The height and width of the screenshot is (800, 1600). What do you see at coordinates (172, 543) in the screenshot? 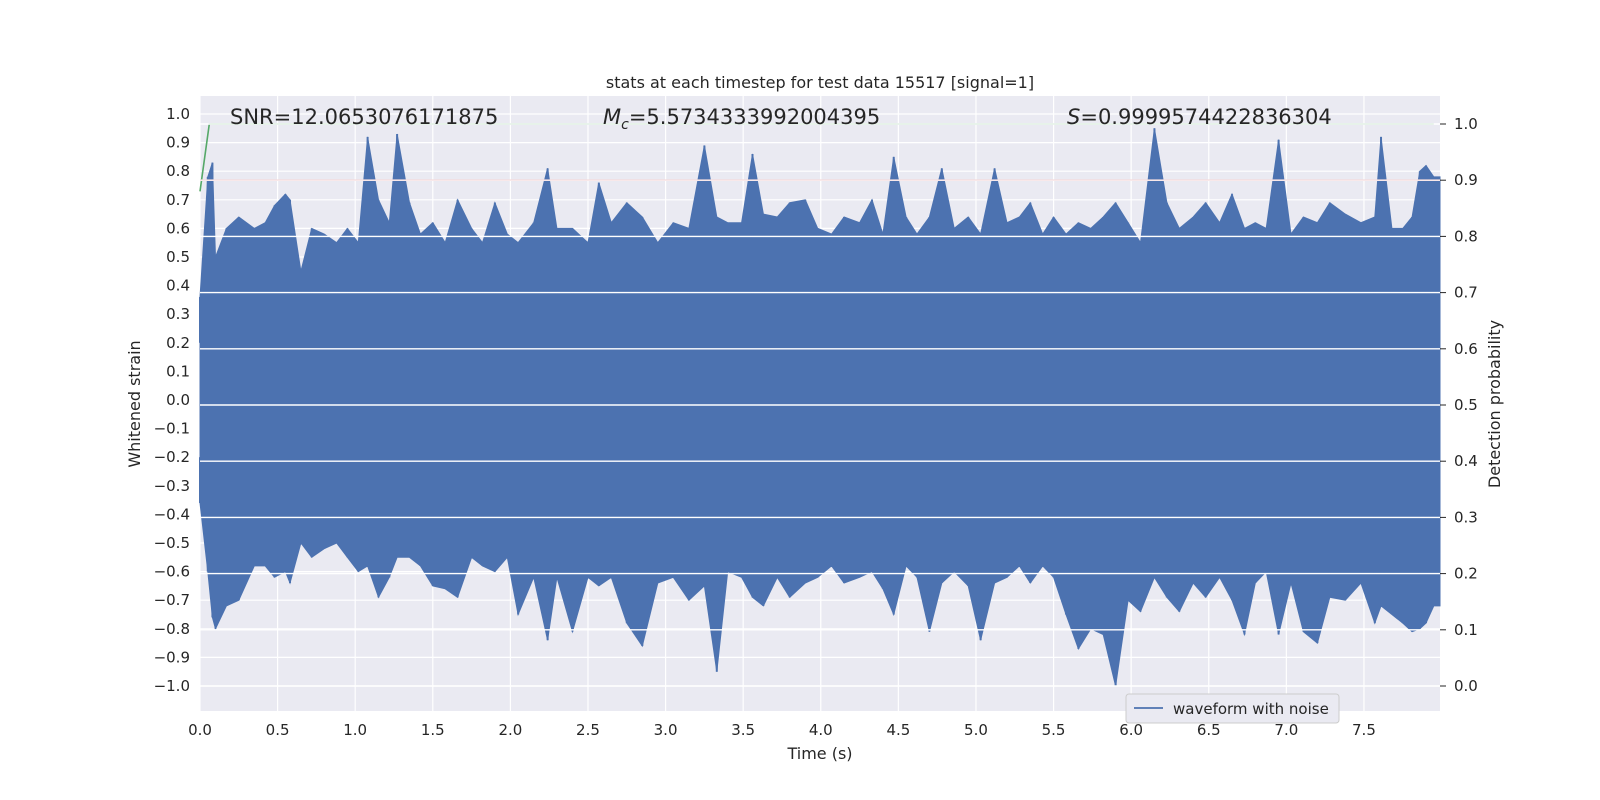
I see `y-tick-label: −0.5` at bounding box center [172, 543].